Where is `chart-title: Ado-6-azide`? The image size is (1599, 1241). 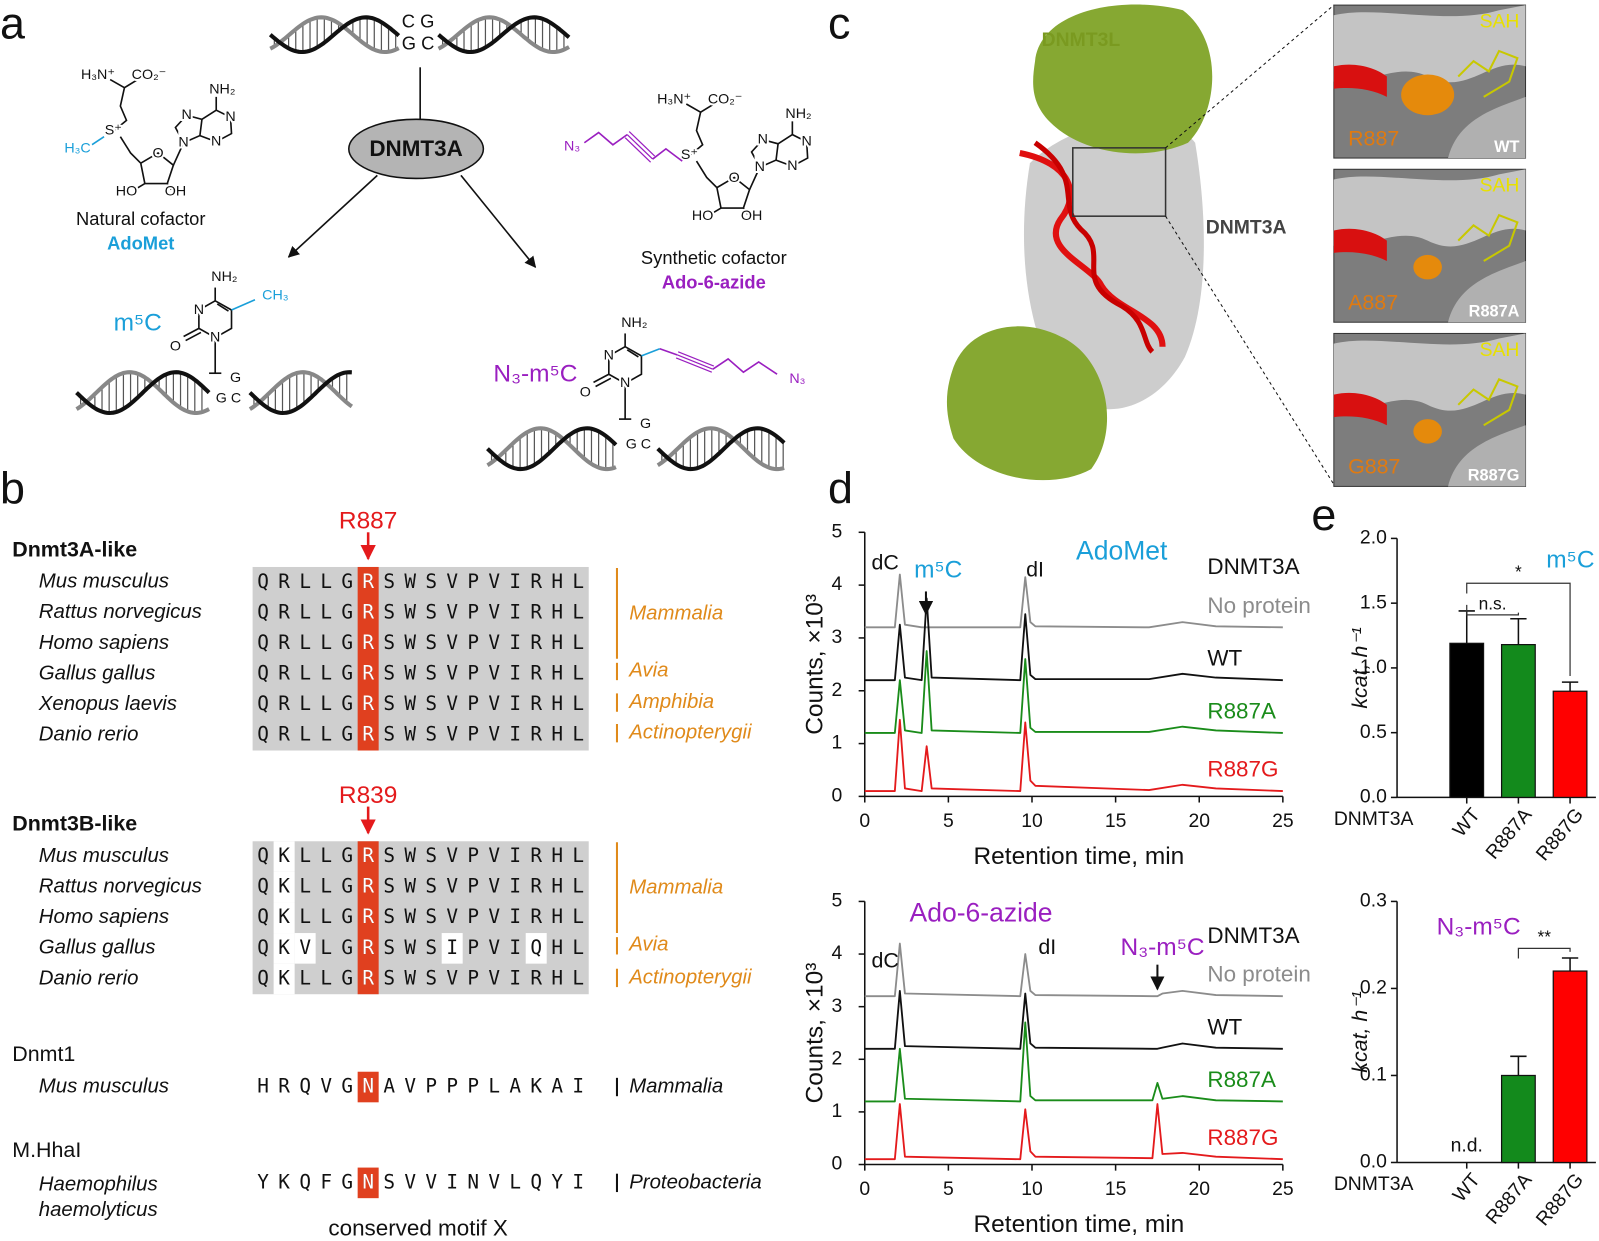
chart-title: Ado-6-azide is located at coordinates (981, 913).